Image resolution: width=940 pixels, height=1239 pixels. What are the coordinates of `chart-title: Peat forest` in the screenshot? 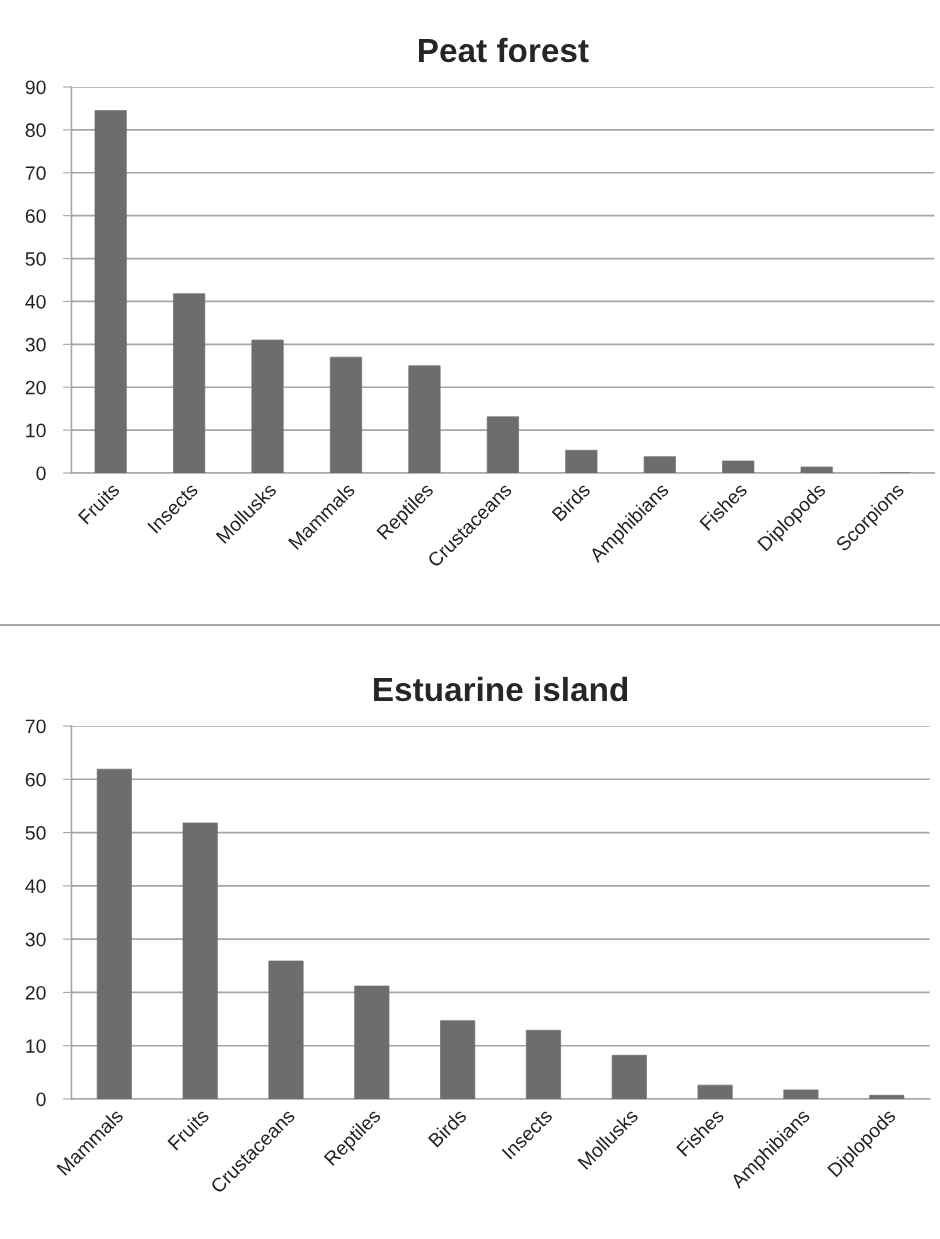 It's located at (503, 50).